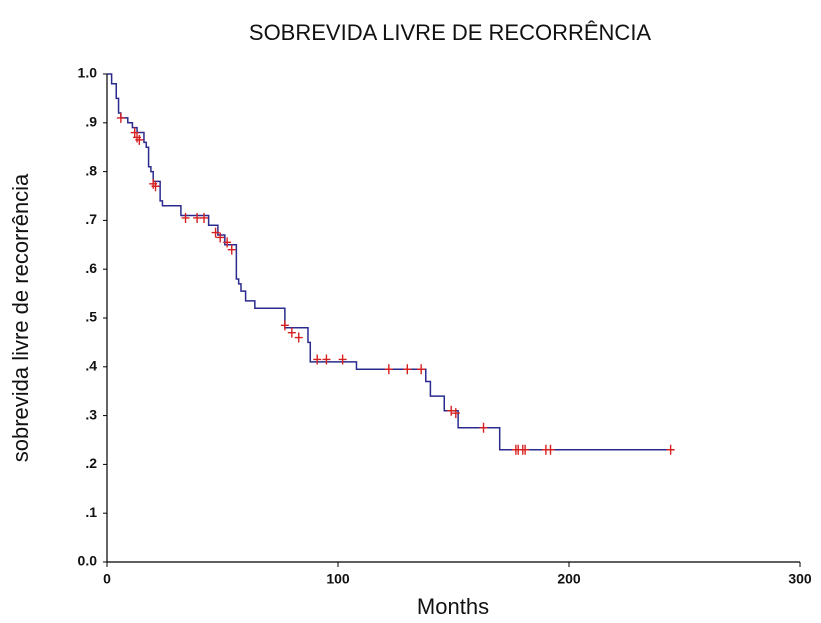 This screenshot has height=623, width=821. Describe the element at coordinates (91, 170) in the screenshot. I see `y-tick-label: .8` at that location.